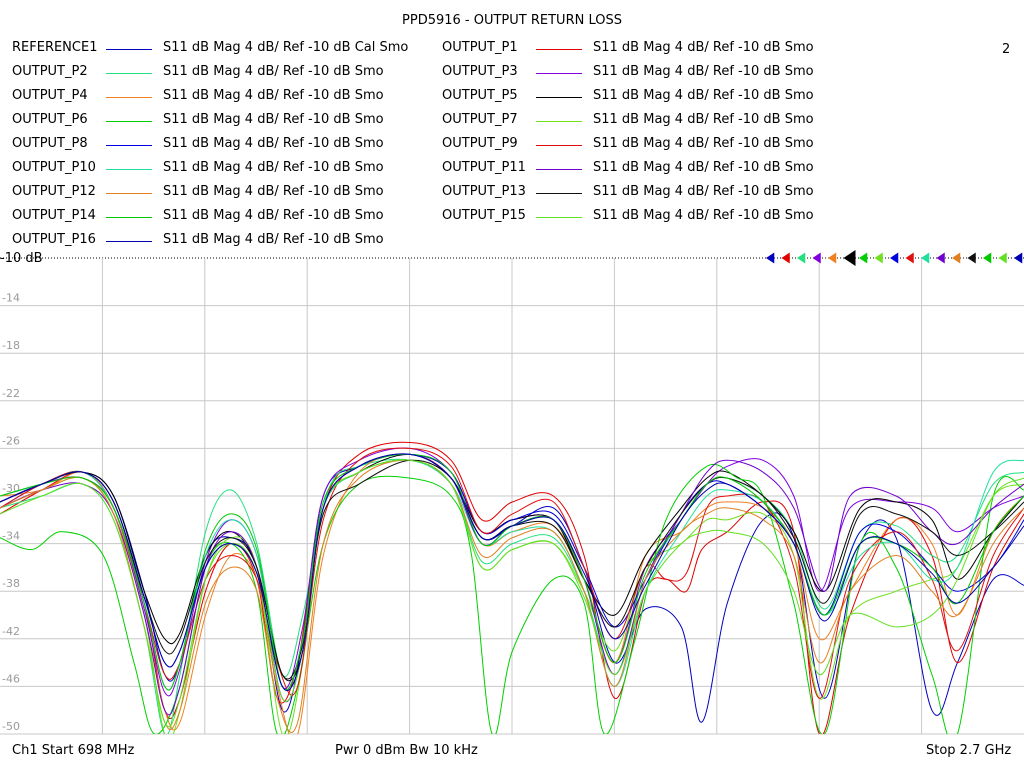 This screenshot has height=768, width=1024. I want to click on legend-item: OUTPUT_P4 S11 dB Mag 4 dB/ Ref -10 dB Smo, so click(222, 98).